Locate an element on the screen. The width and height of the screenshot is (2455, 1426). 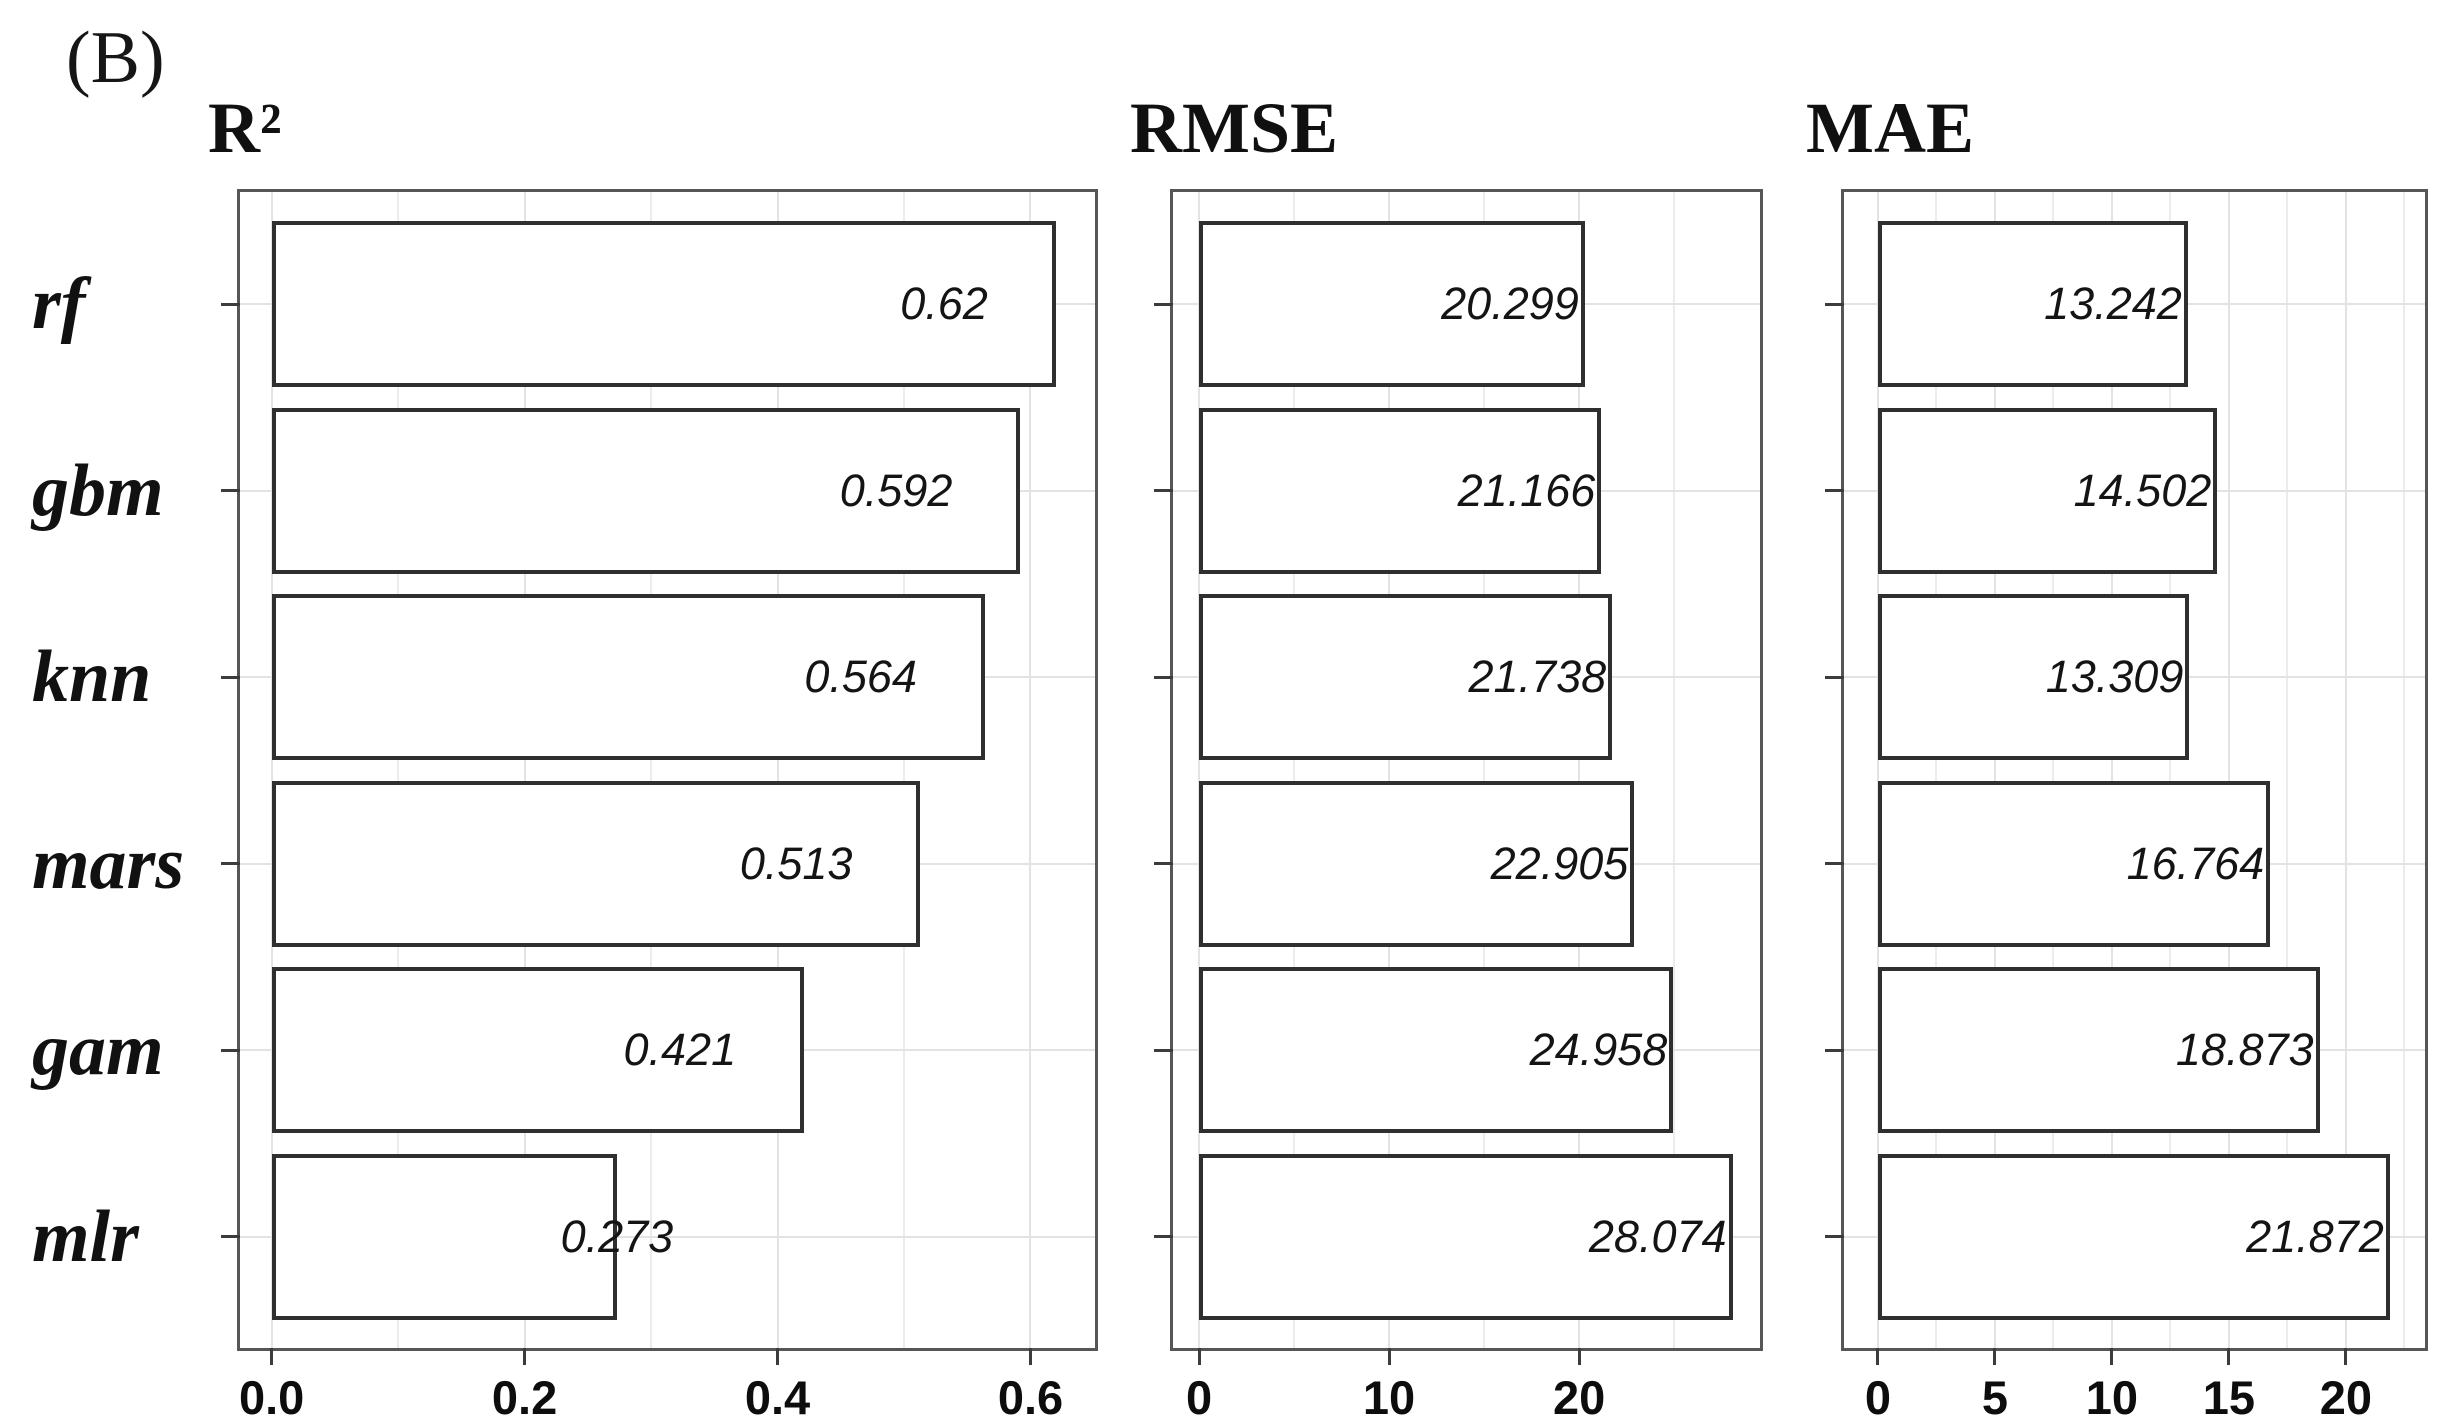
bar-value-label: 0.273 is located at coordinates (617, 1236).